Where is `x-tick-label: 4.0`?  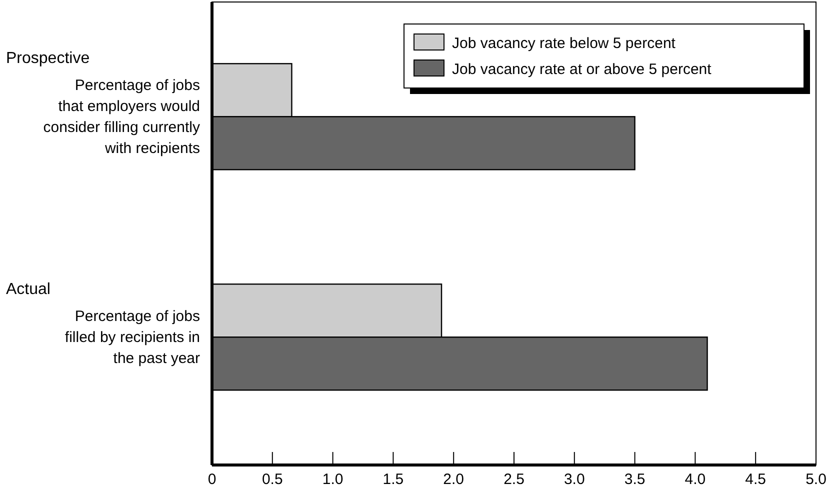
x-tick-label: 4.0 is located at coordinates (695, 479).